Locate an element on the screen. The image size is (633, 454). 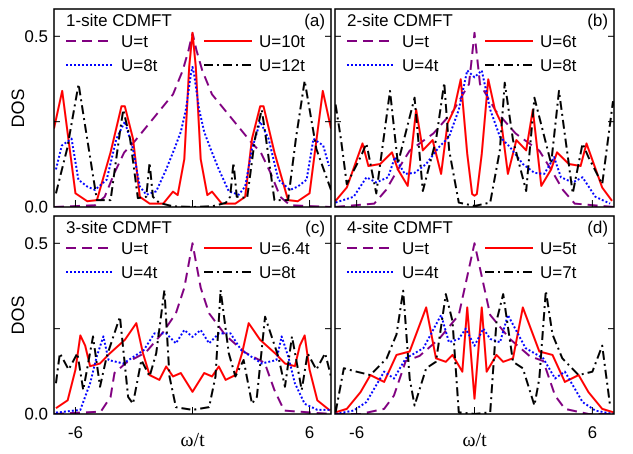
annotation: (b) is located at coordinates (597, 20).